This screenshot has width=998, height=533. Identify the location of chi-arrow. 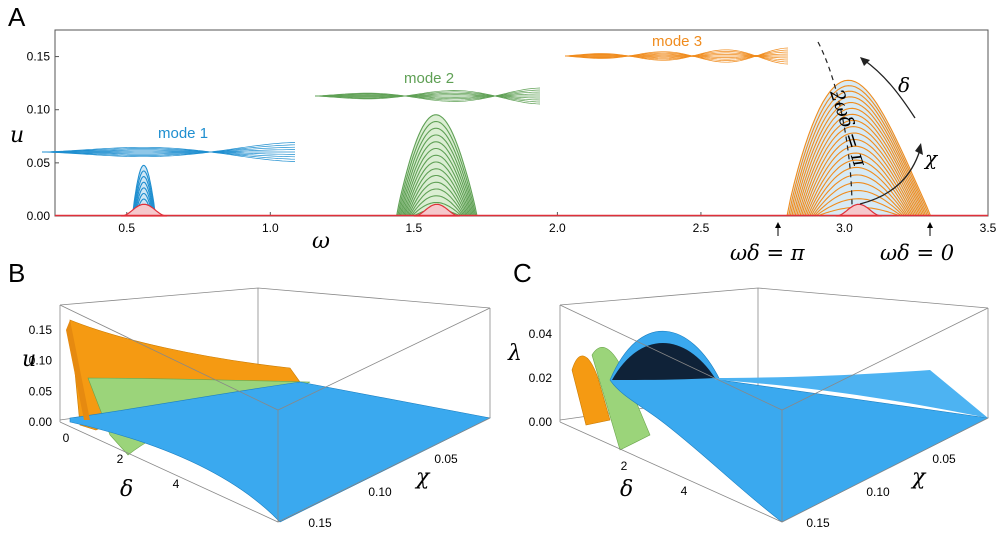
(890, 177).